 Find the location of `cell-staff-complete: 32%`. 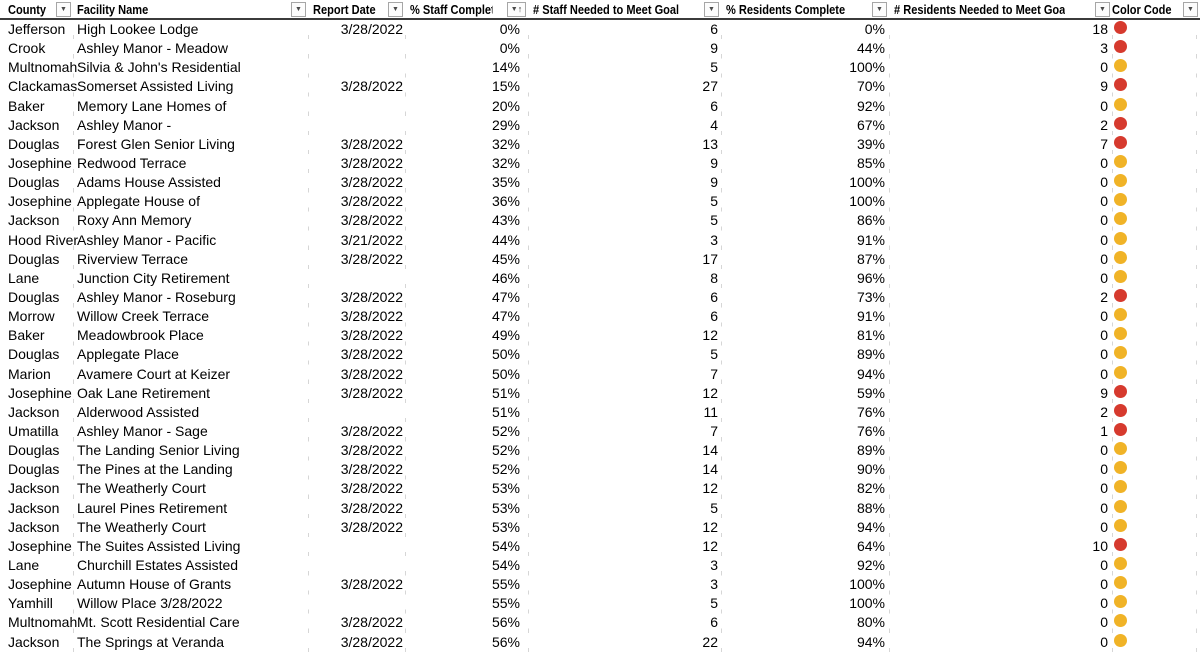

cell-staff-complete: 32% is located at coordinates (505, 143).